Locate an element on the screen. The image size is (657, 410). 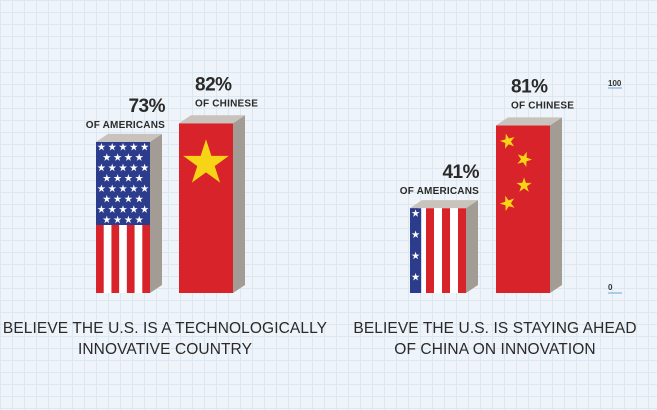
caption-ahead-line-2: OF CHINA ON INNOVATION is located at coordinates (495, 349).